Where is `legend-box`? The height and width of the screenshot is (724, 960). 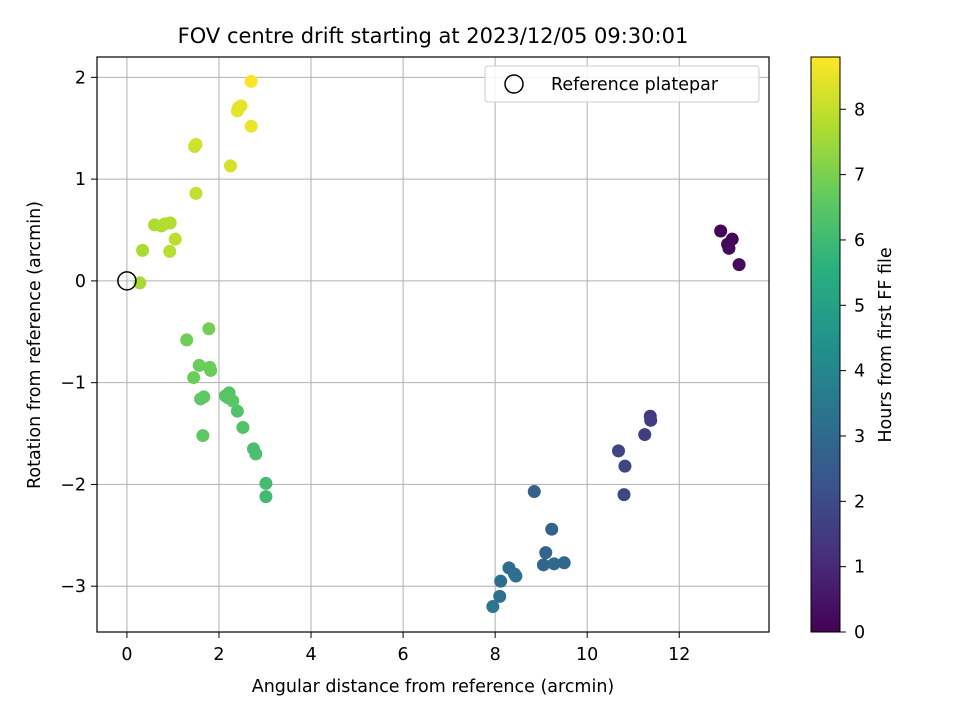
legend-box is located at coordinates (622, 84).